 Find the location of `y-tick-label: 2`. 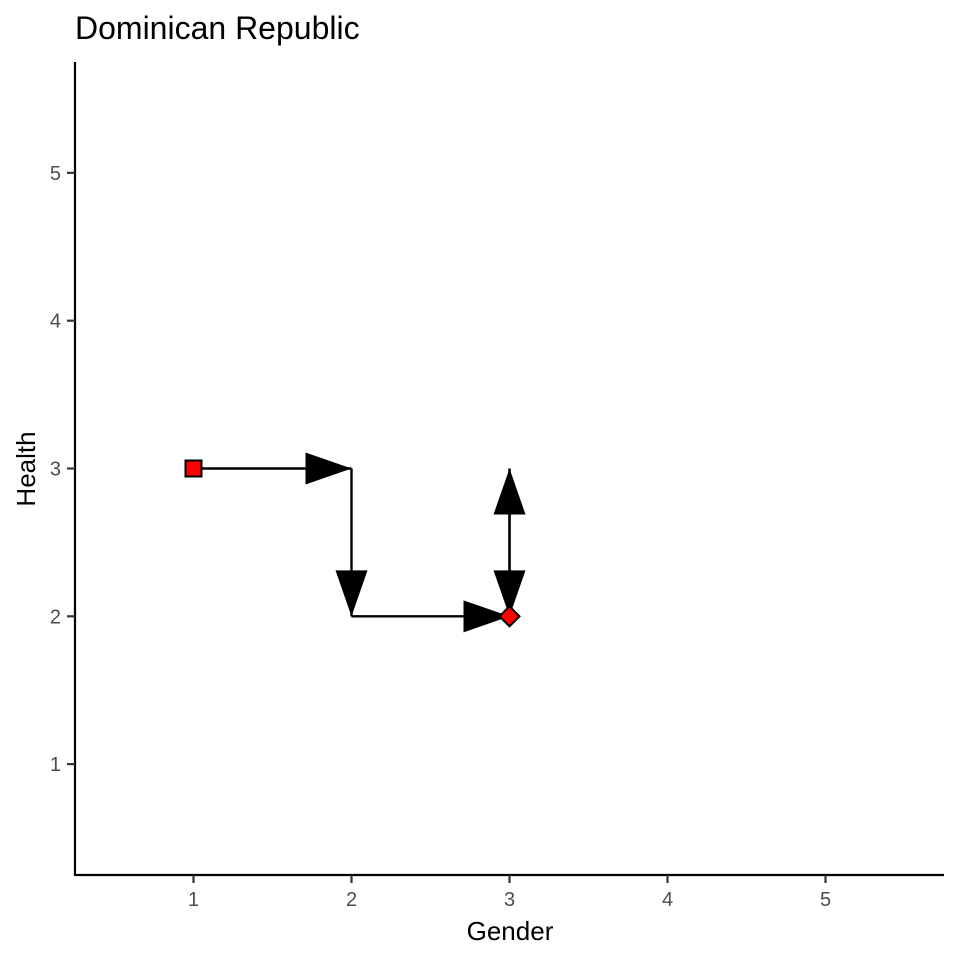

y-tick-label: 2 is located at coordinates (55, 617).